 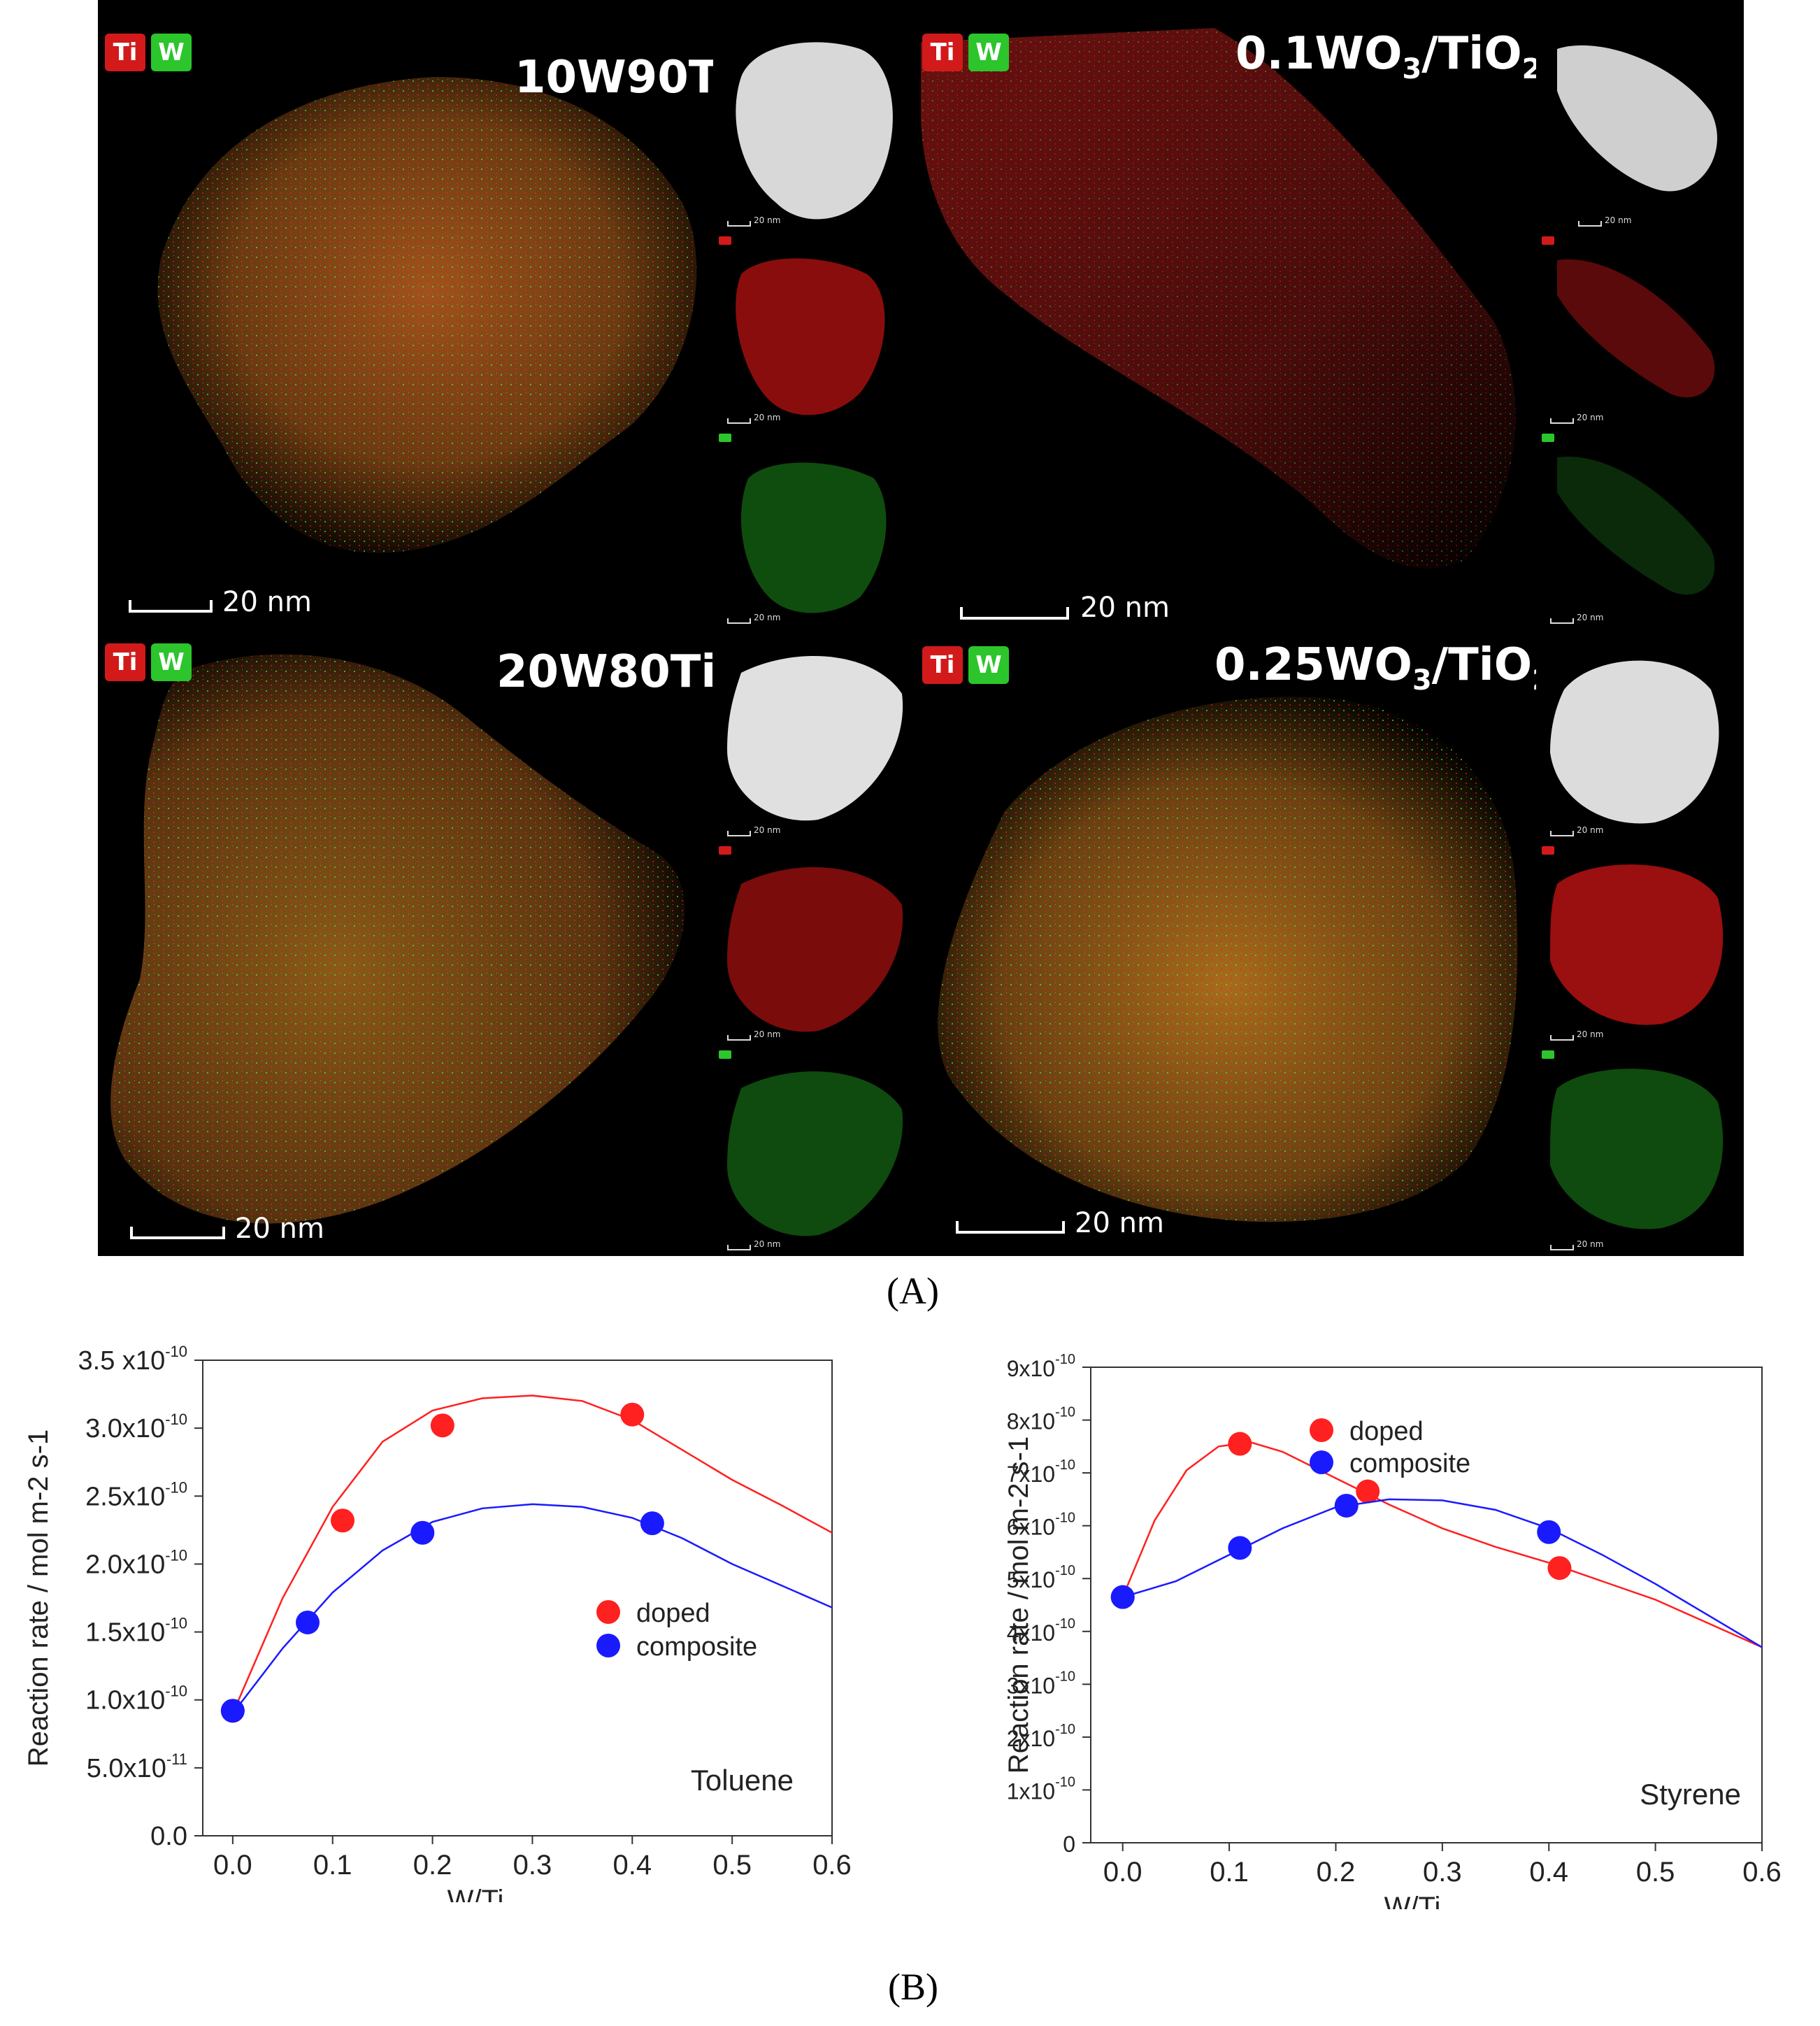 What do you see at coordinates (1321, 1462) in the screenshot?
I see `legend-marker-composite` at bounding box center [1321, 1462].